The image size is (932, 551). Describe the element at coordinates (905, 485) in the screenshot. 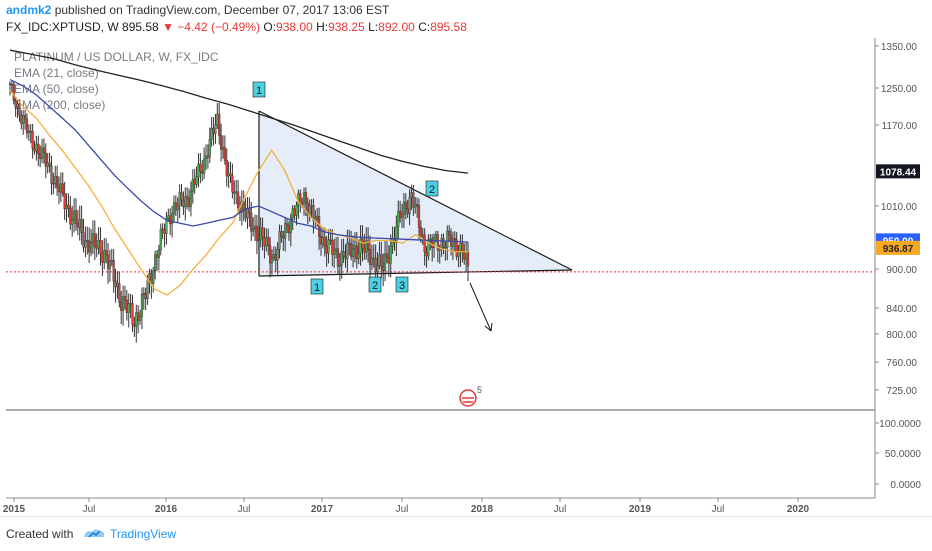

I see `indicator-tick-label: 0.0000` at that location.